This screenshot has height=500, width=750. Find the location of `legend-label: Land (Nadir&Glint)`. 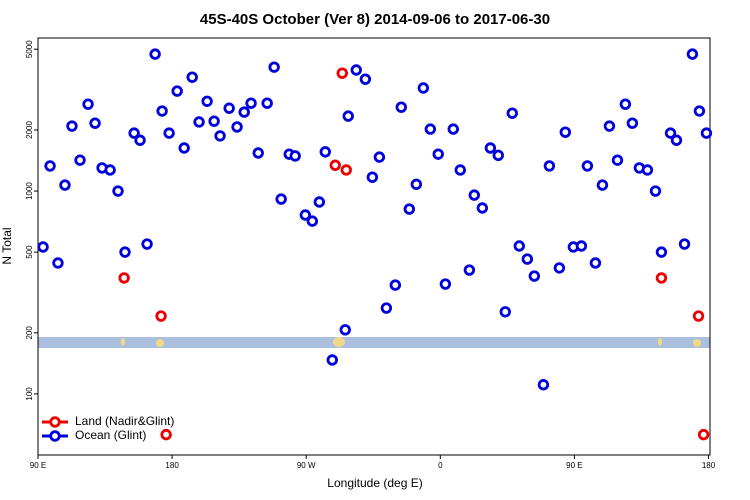

legend-label: Land (Nadir&Glint) is located at coordinates (124, 421).